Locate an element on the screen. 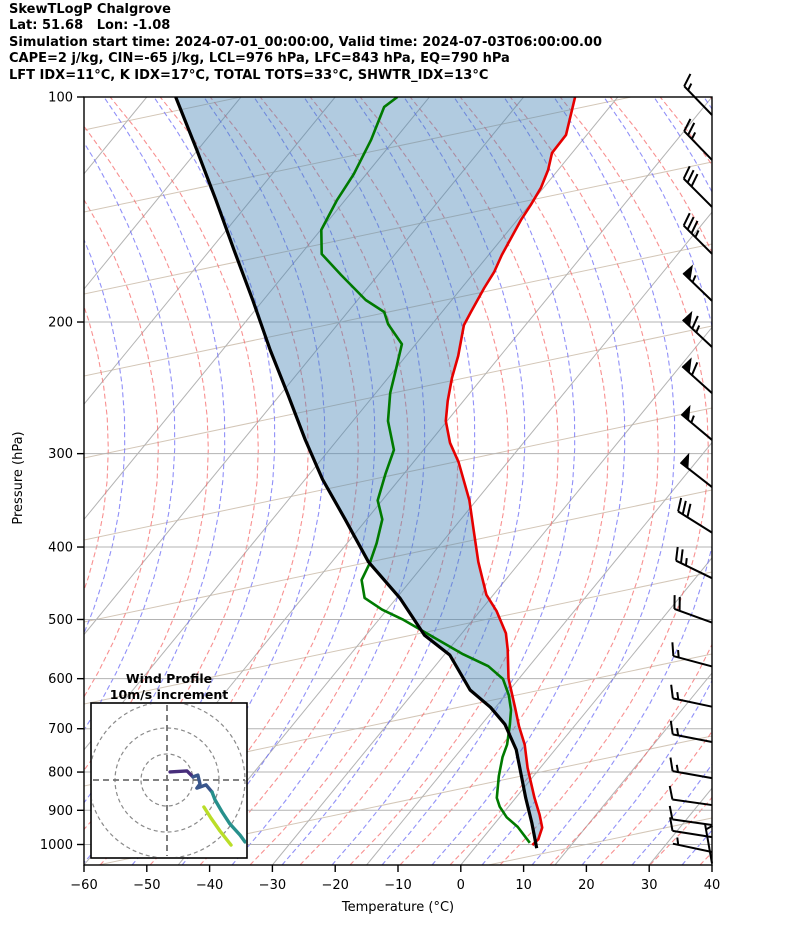 This screenshot has height=937, width=794. header-title: SkewTLogP Chalgrove is located at coordinates (90, 9).